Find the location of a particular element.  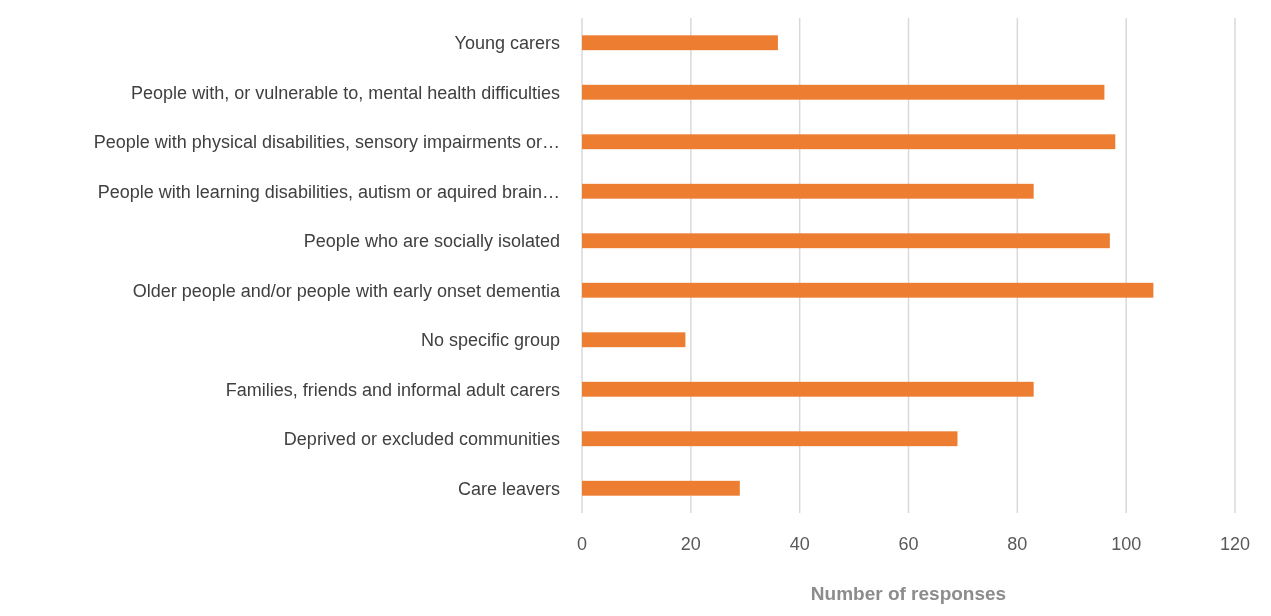

y-tick-label: Young carers is located at coordinates (507, 43).